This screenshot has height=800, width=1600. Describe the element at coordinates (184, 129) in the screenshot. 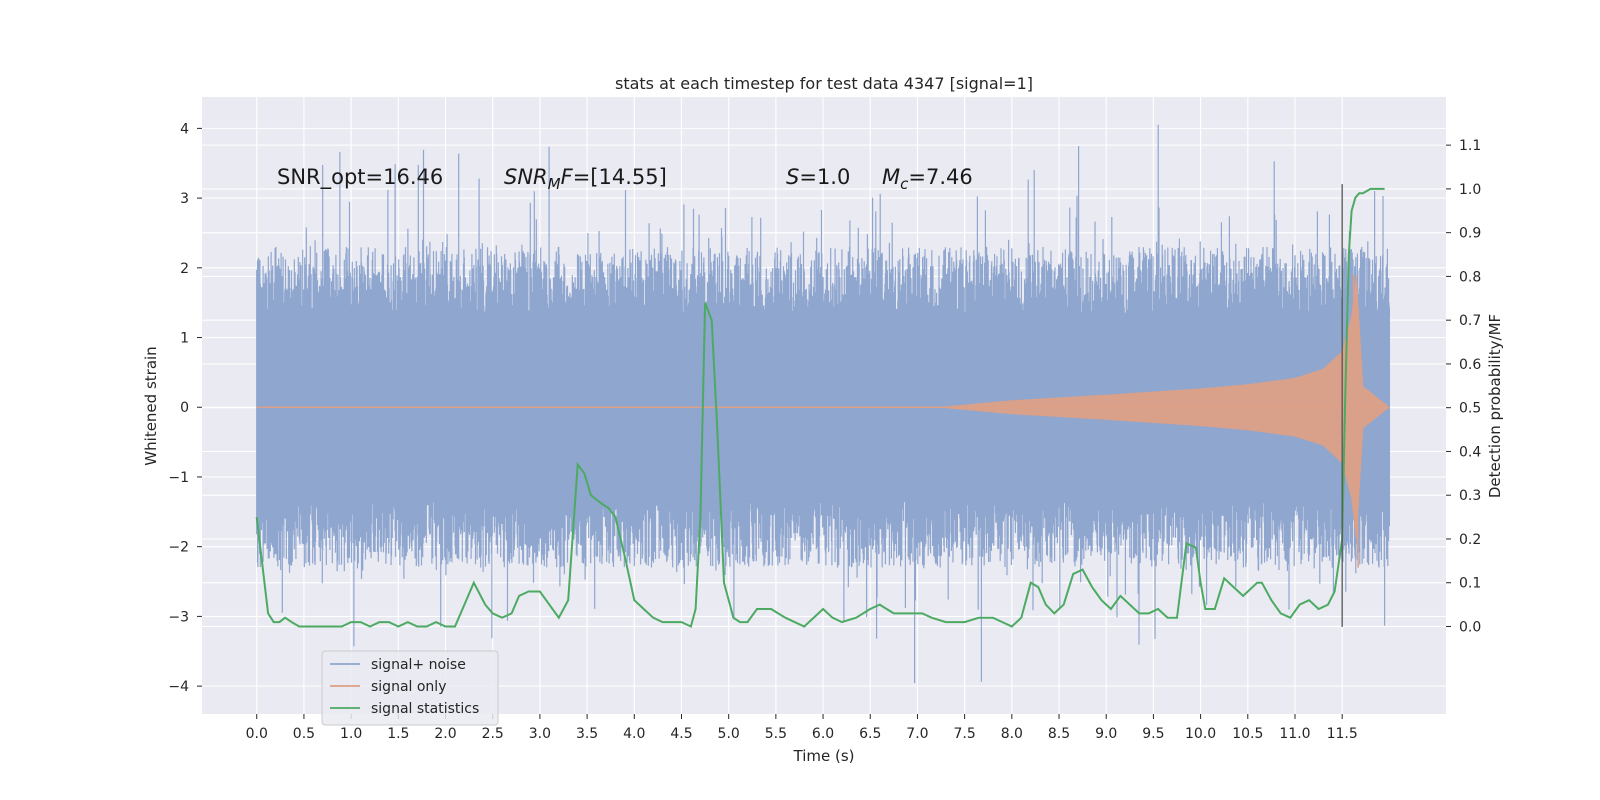

I see `y-tick-label: 4` at that location.